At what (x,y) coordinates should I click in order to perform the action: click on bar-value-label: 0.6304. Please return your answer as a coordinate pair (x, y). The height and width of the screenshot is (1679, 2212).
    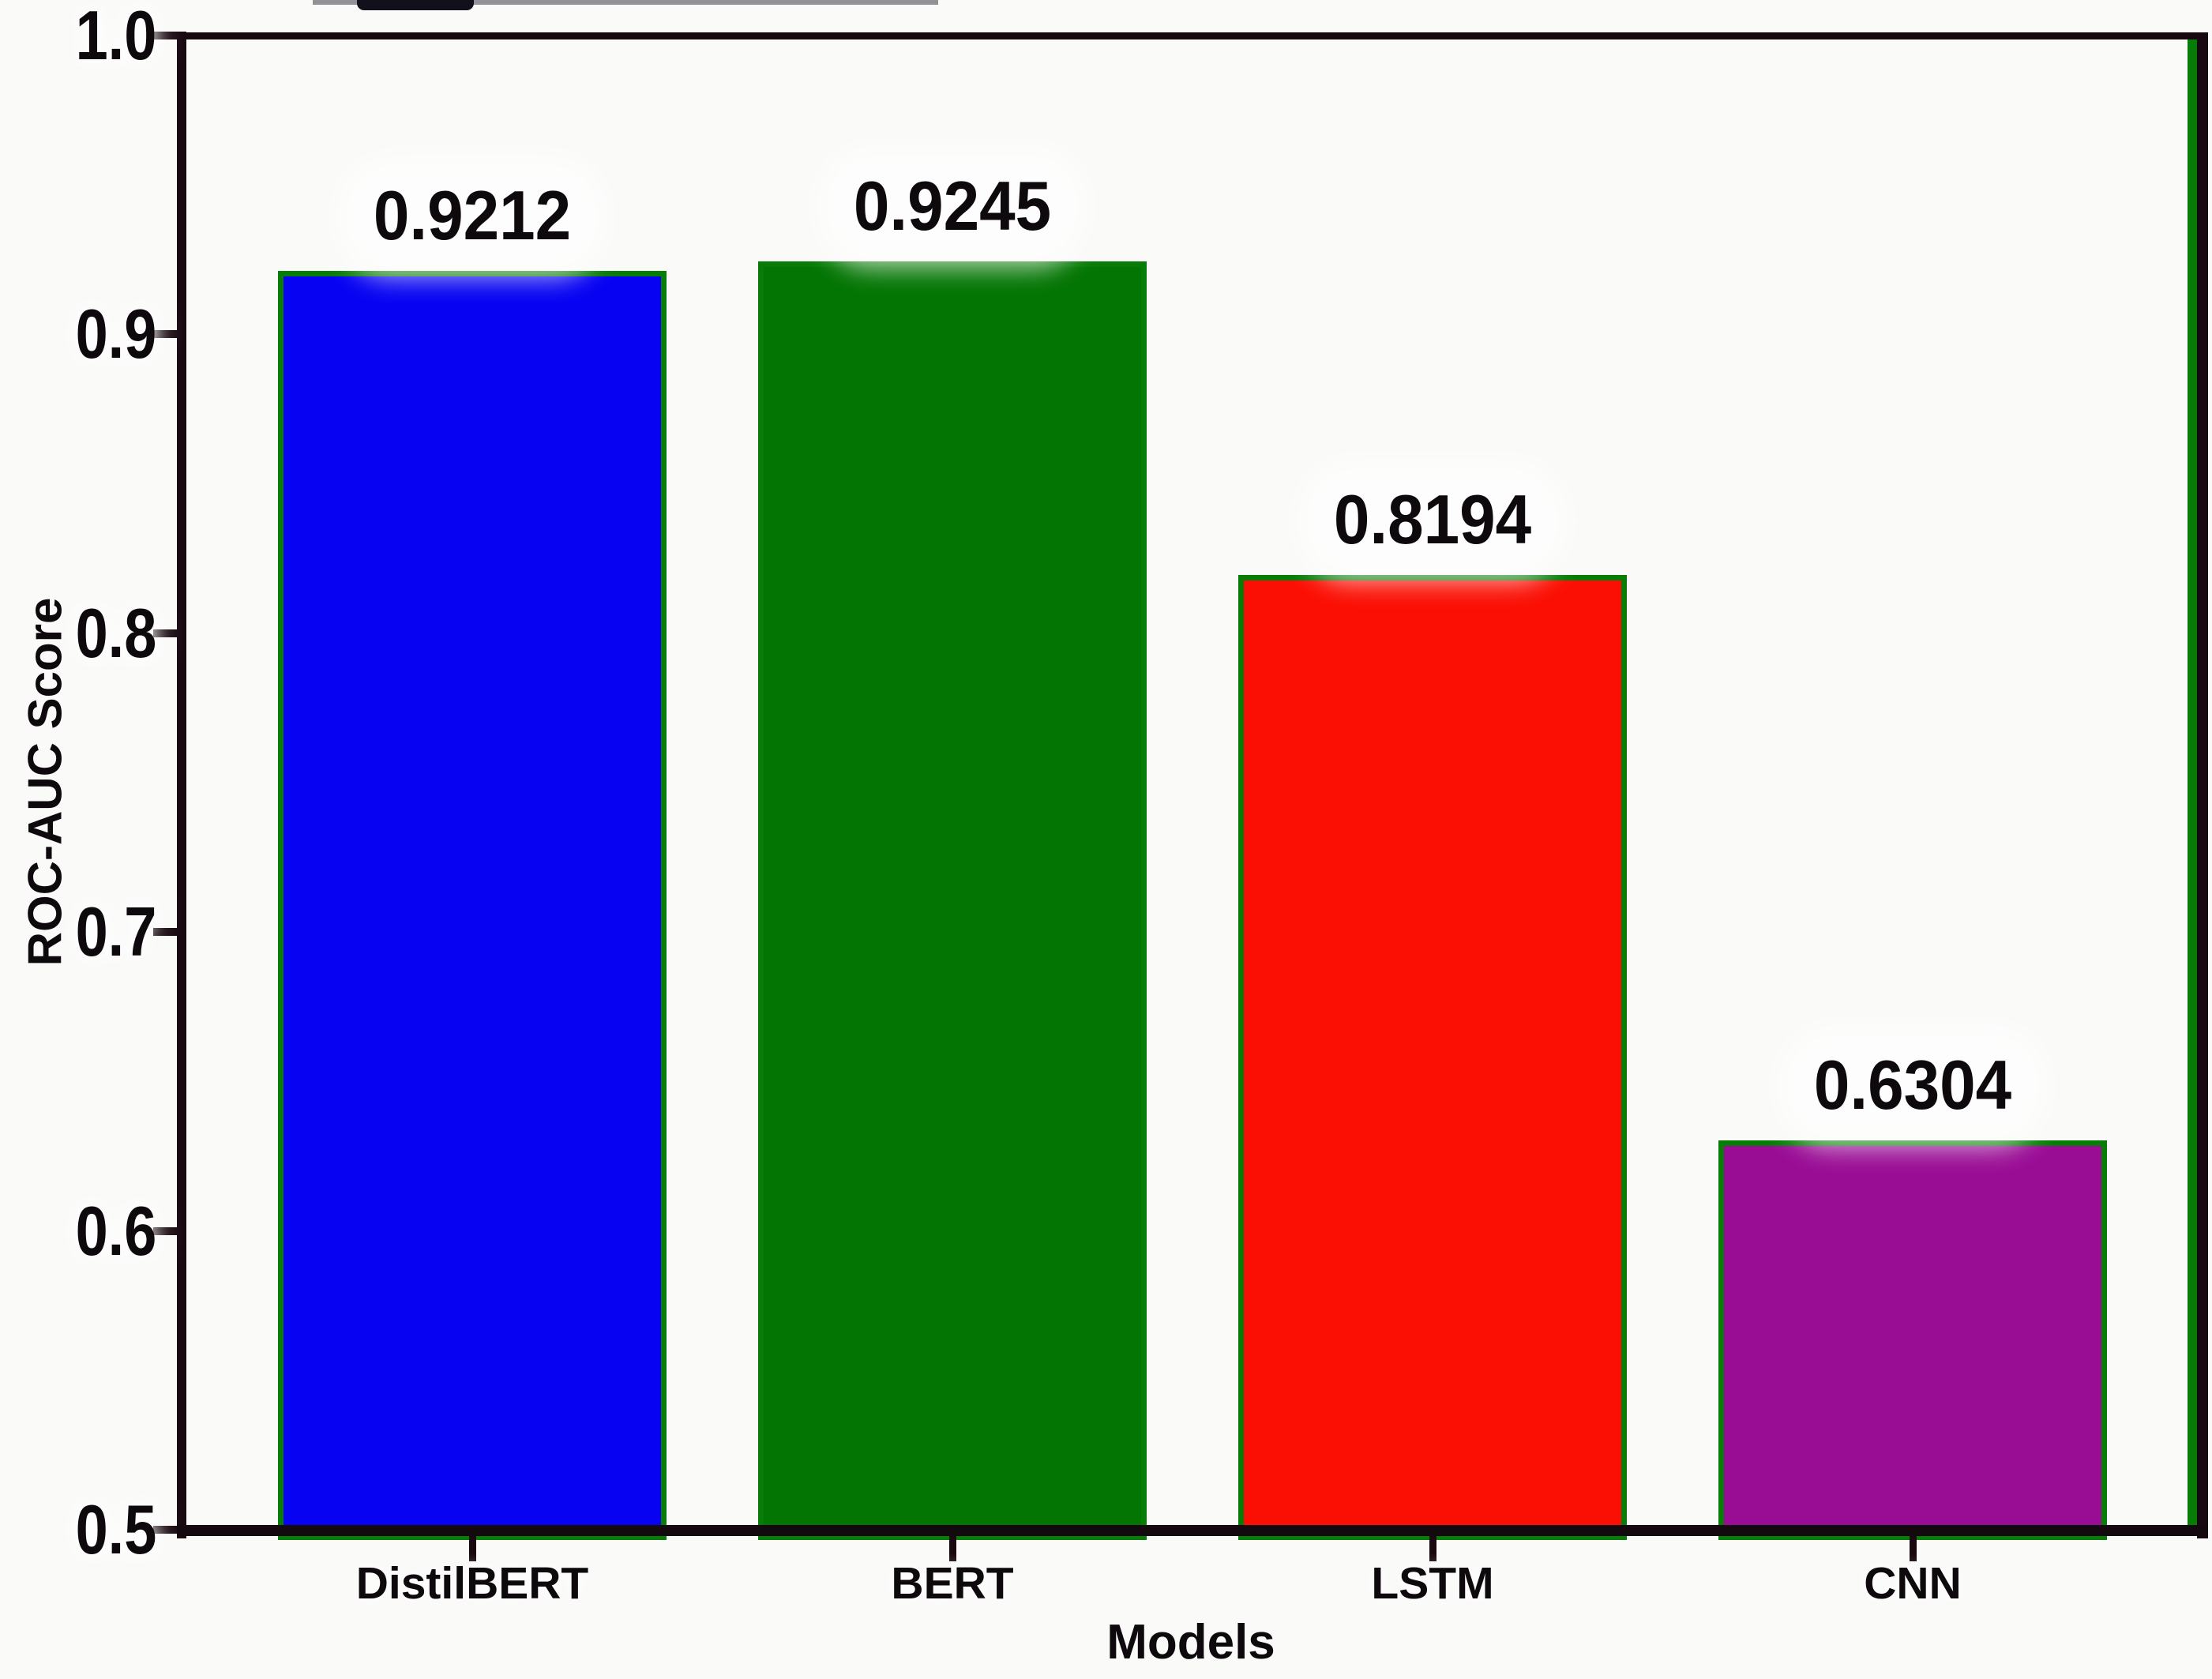
    Looking at the image, I should click on (1913, 1086).